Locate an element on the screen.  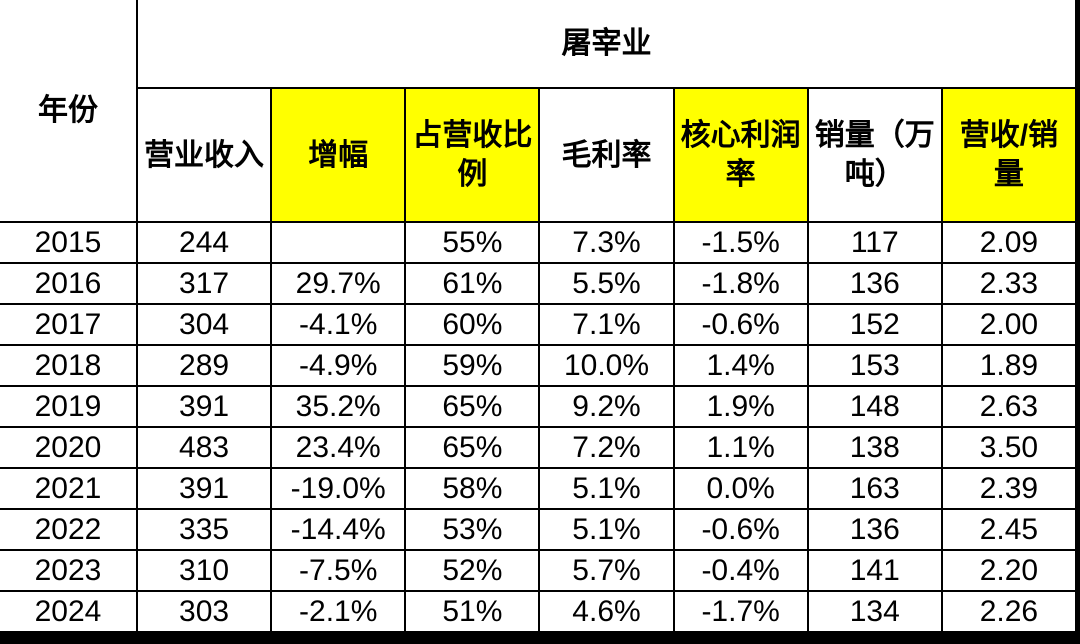
data-cell: 153 is located at coordinates (874, 365).